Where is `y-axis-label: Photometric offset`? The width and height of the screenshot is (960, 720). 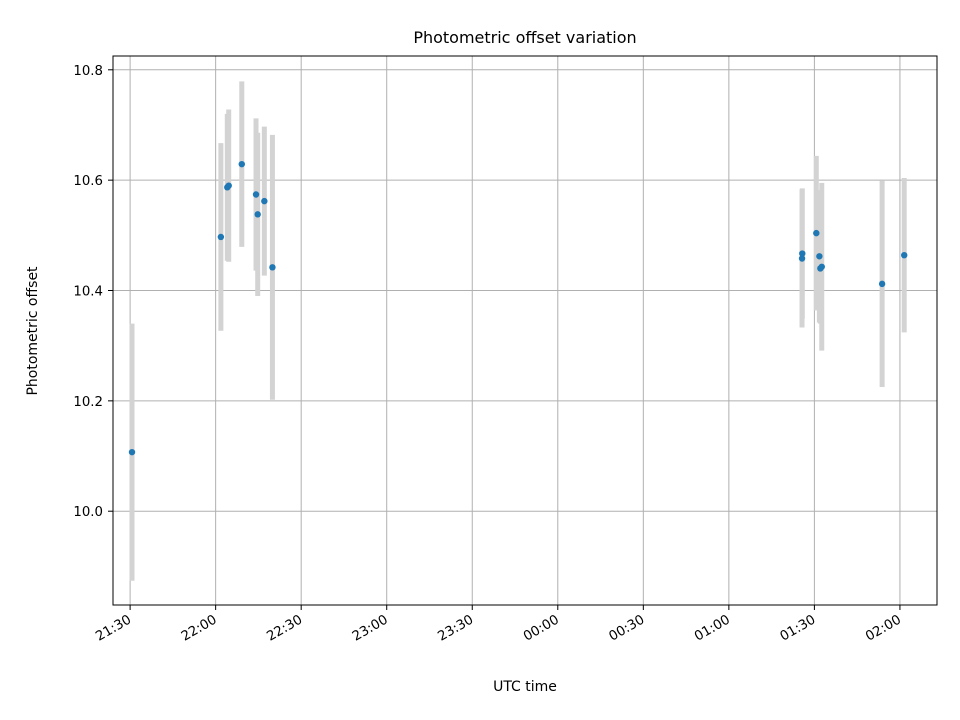 y-axis-label: Photometric offset is located at coordinates (33, 331).